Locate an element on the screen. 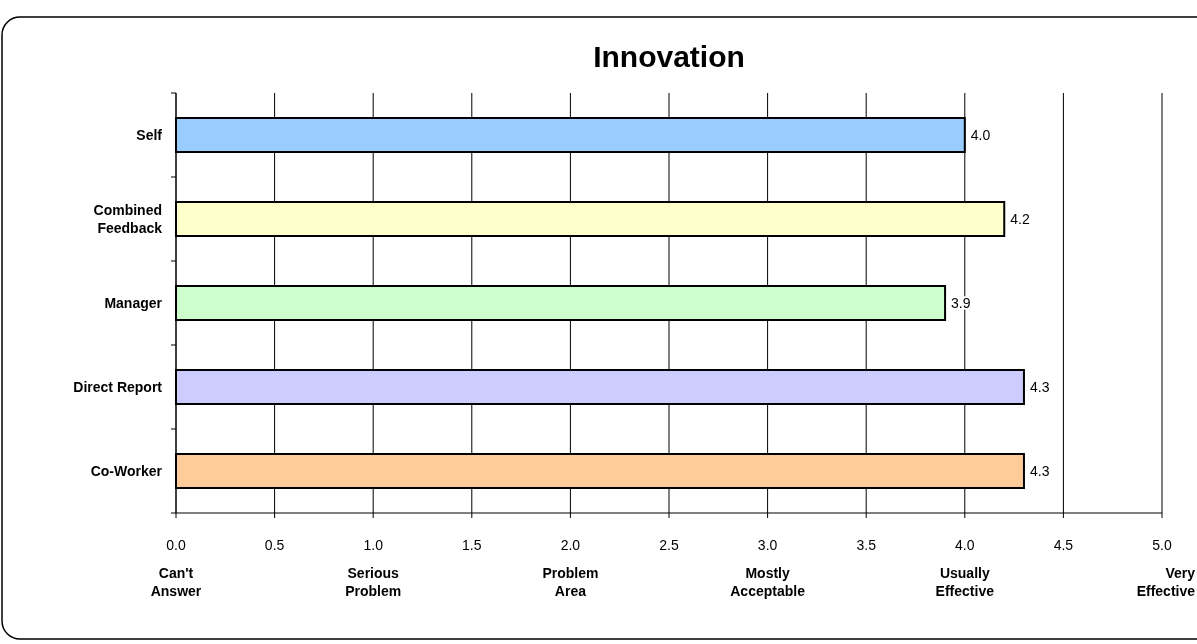 This screenshot has width=1197, height=644. y-tick-label: Co-Worker is located at coordinates (126, 471).